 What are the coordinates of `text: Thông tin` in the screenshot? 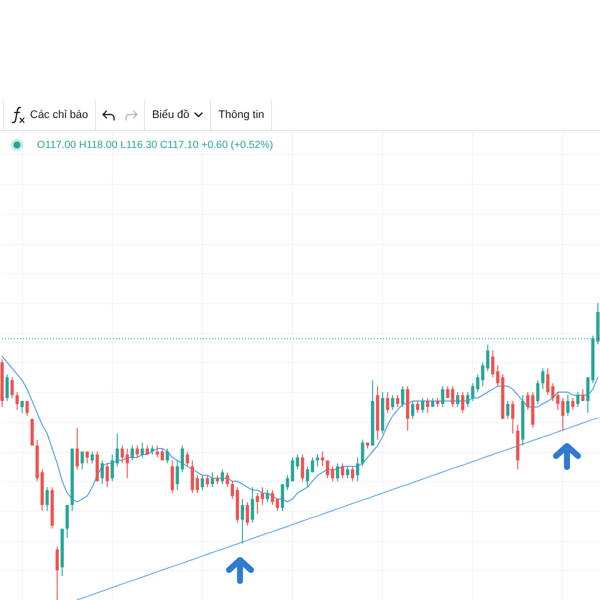 It's located at (241, 115).